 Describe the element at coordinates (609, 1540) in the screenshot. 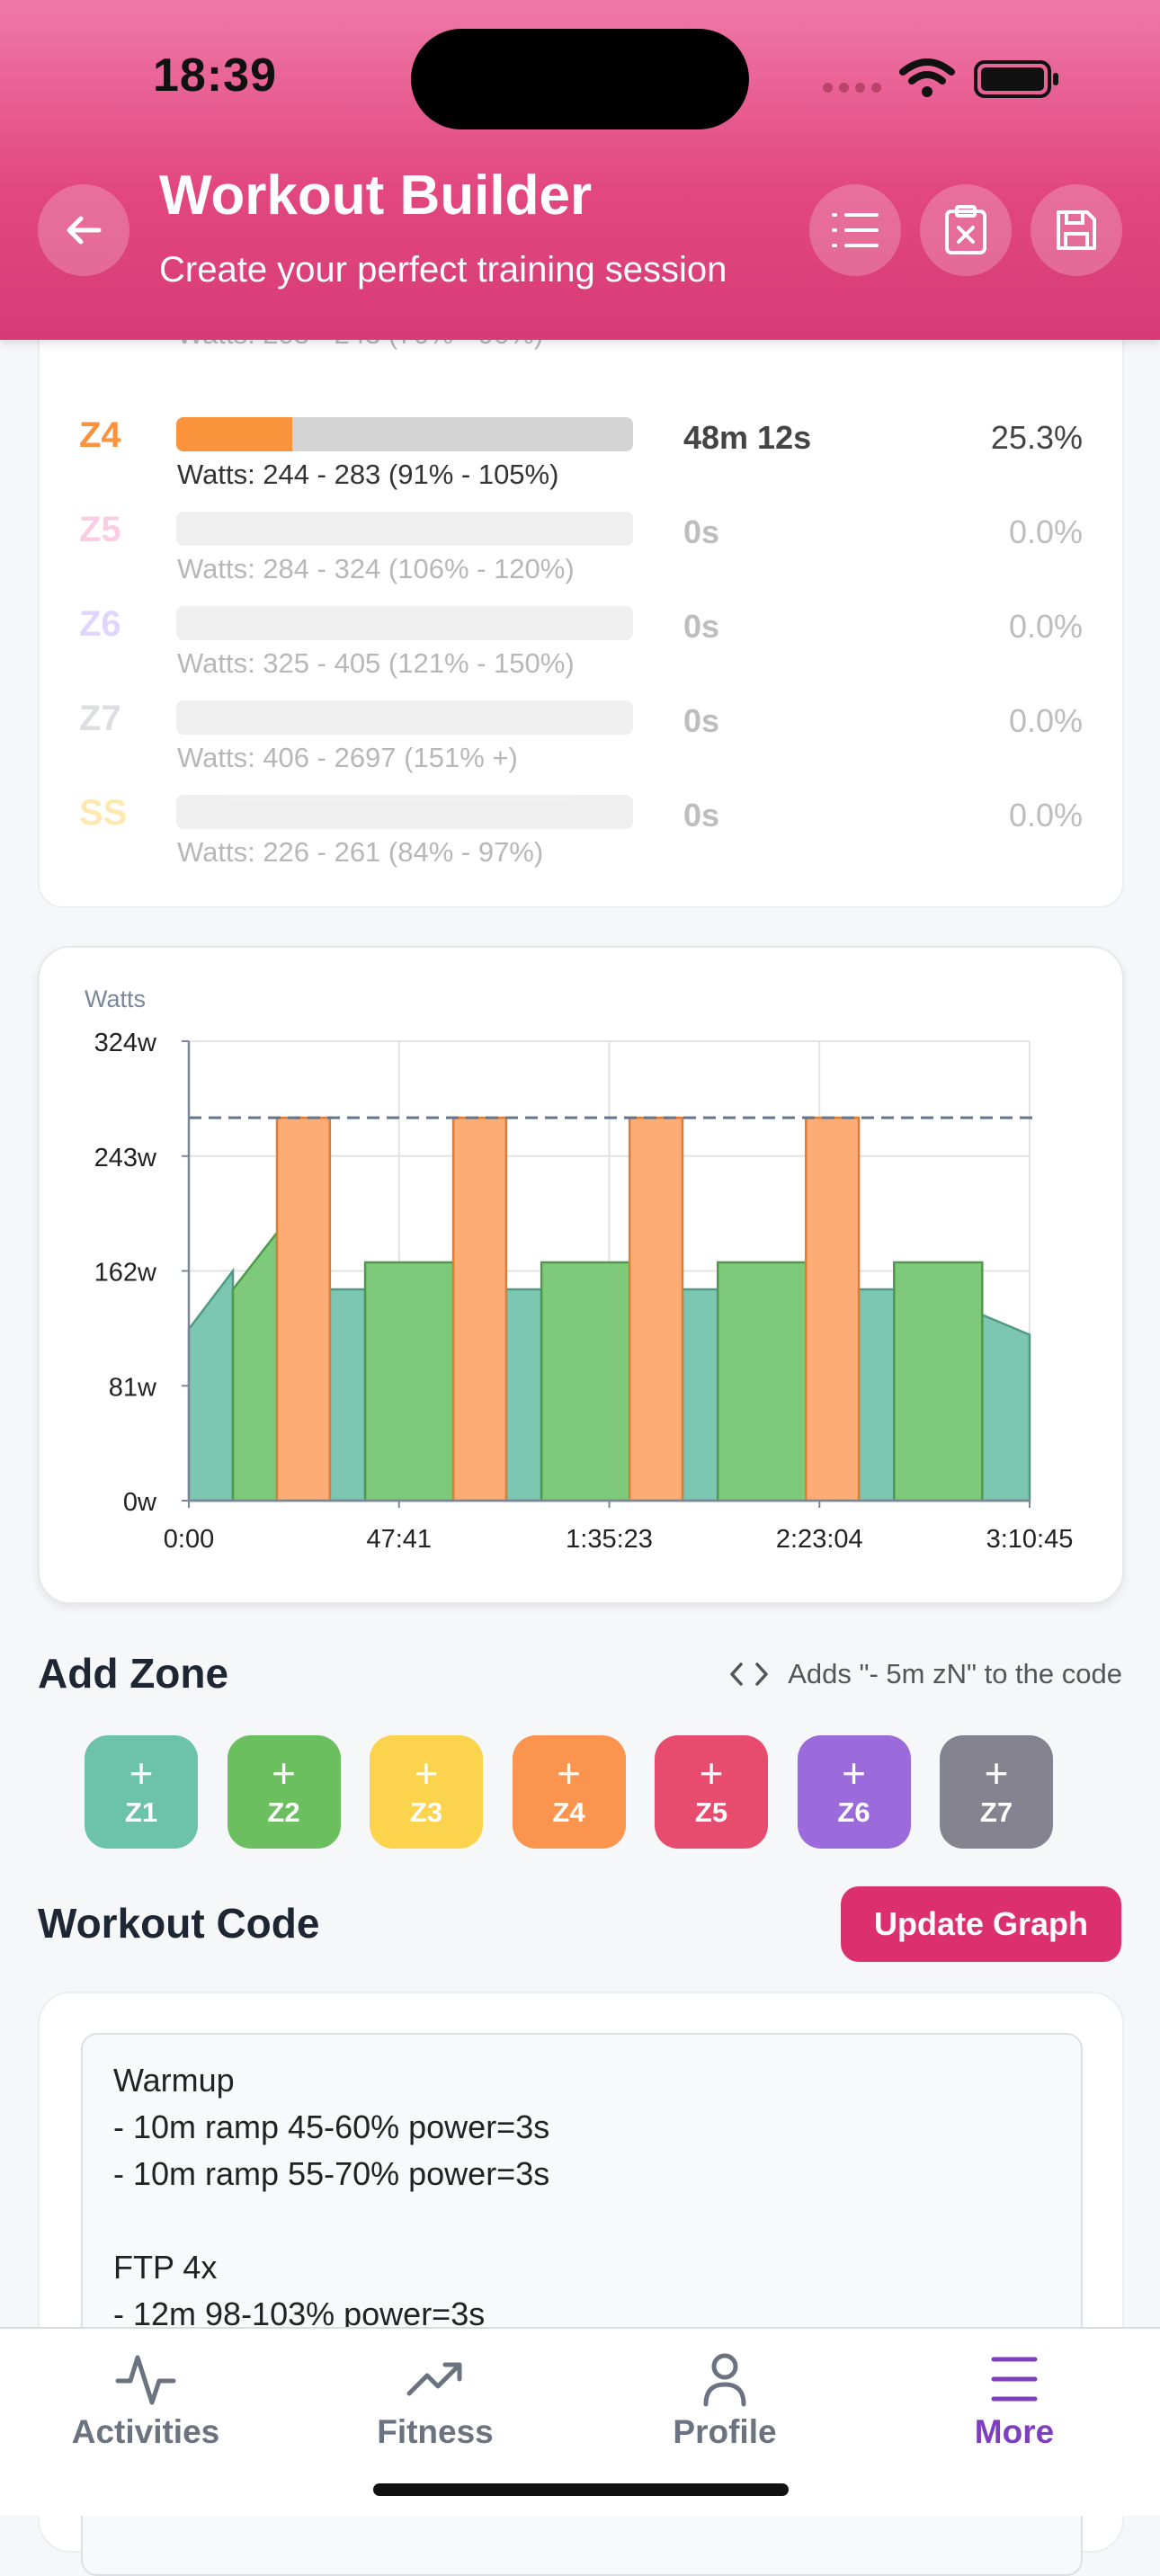

I see `x-tick-label: 1:35:23` at that location.